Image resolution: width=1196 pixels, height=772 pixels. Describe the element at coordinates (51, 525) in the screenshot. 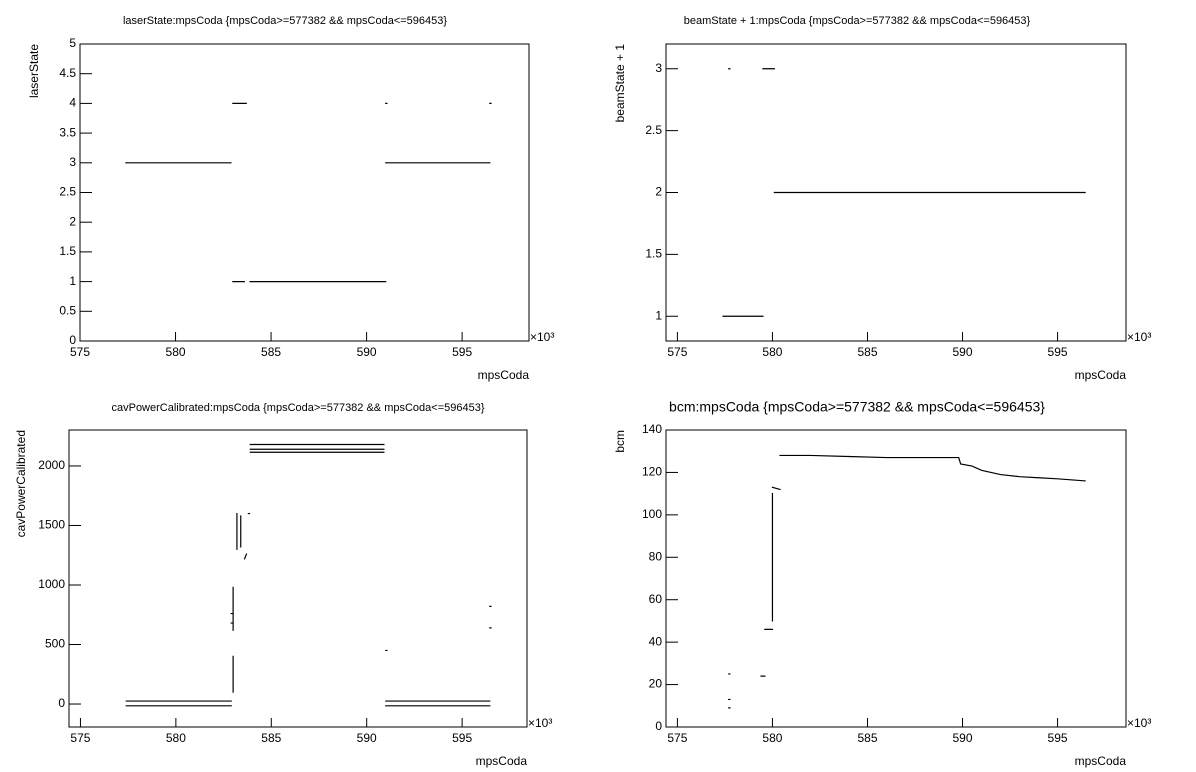

I see `y-tick-label: 1500` at that location.